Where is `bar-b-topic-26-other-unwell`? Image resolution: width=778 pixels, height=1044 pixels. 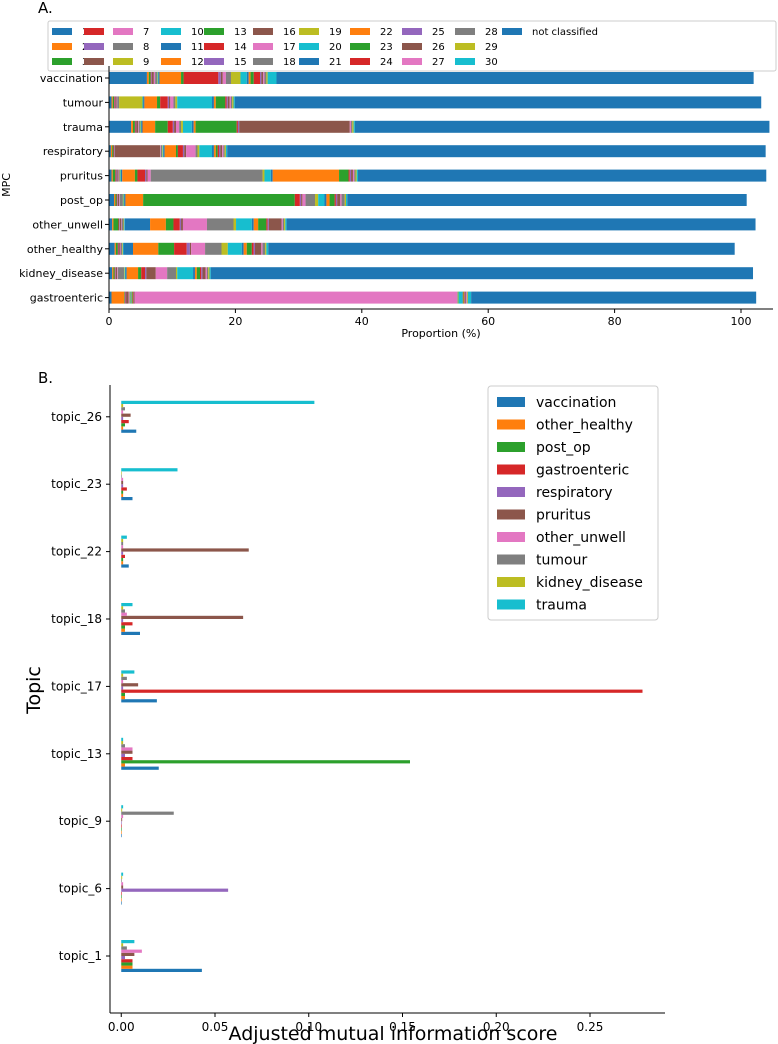
bar-b-topic-26-other-unwell is located at coordinates (122, 412).